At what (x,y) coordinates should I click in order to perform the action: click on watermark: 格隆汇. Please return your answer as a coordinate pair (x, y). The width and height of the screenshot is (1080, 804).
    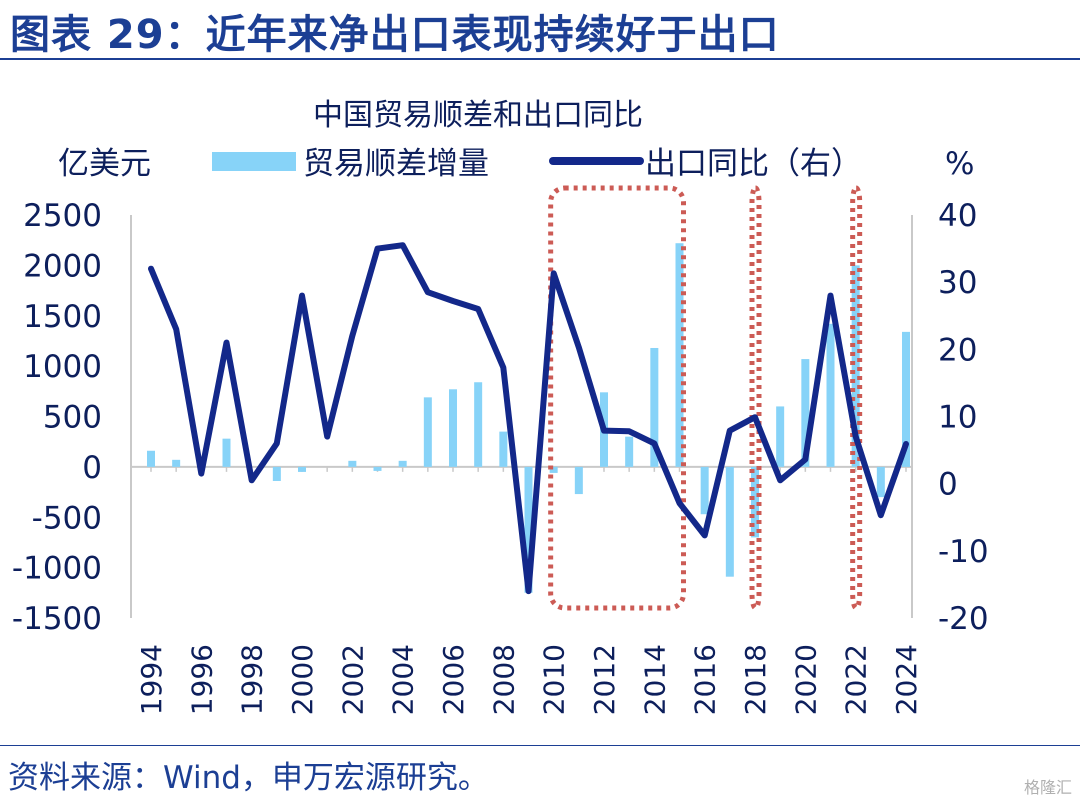
    Looking at the image, I should click on (1047, 787).